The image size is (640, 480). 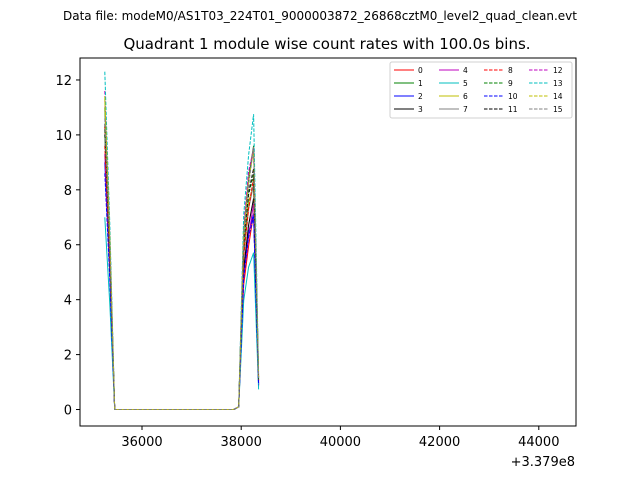 I want to click on legend-label-8: 8, so click(x=510, y=70).